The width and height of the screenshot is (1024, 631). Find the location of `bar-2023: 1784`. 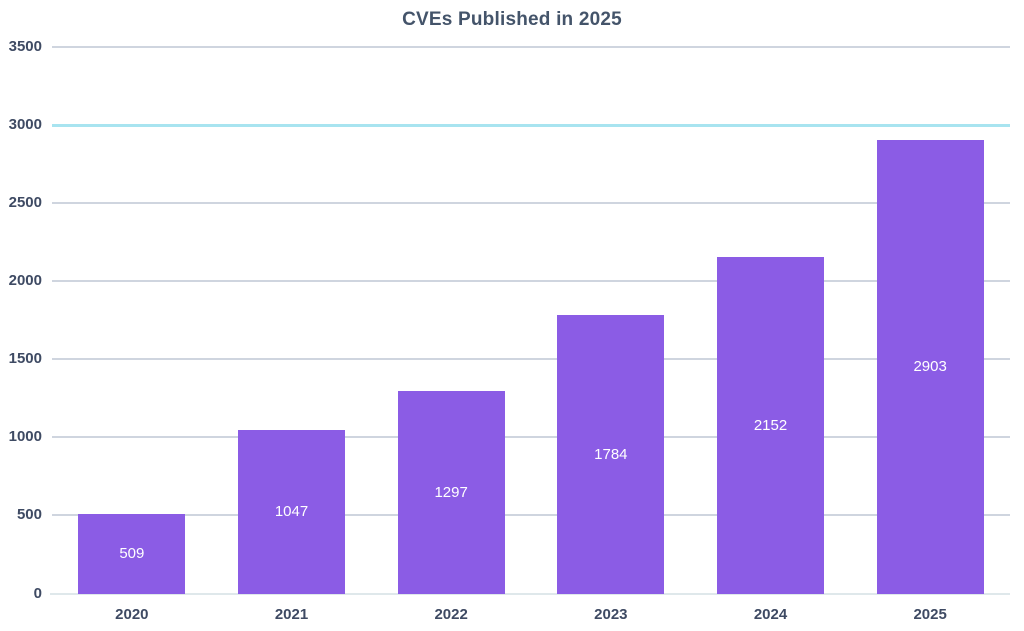

bar-2023: 1784 is located at coordinates (611, 454).